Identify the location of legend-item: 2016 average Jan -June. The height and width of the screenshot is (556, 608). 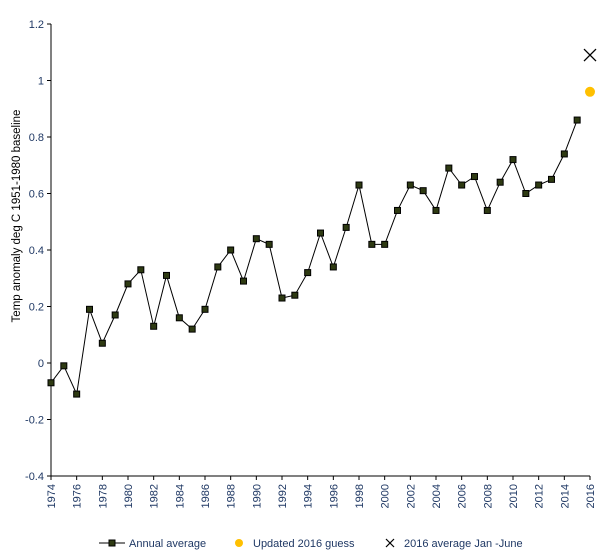
(454, 544).